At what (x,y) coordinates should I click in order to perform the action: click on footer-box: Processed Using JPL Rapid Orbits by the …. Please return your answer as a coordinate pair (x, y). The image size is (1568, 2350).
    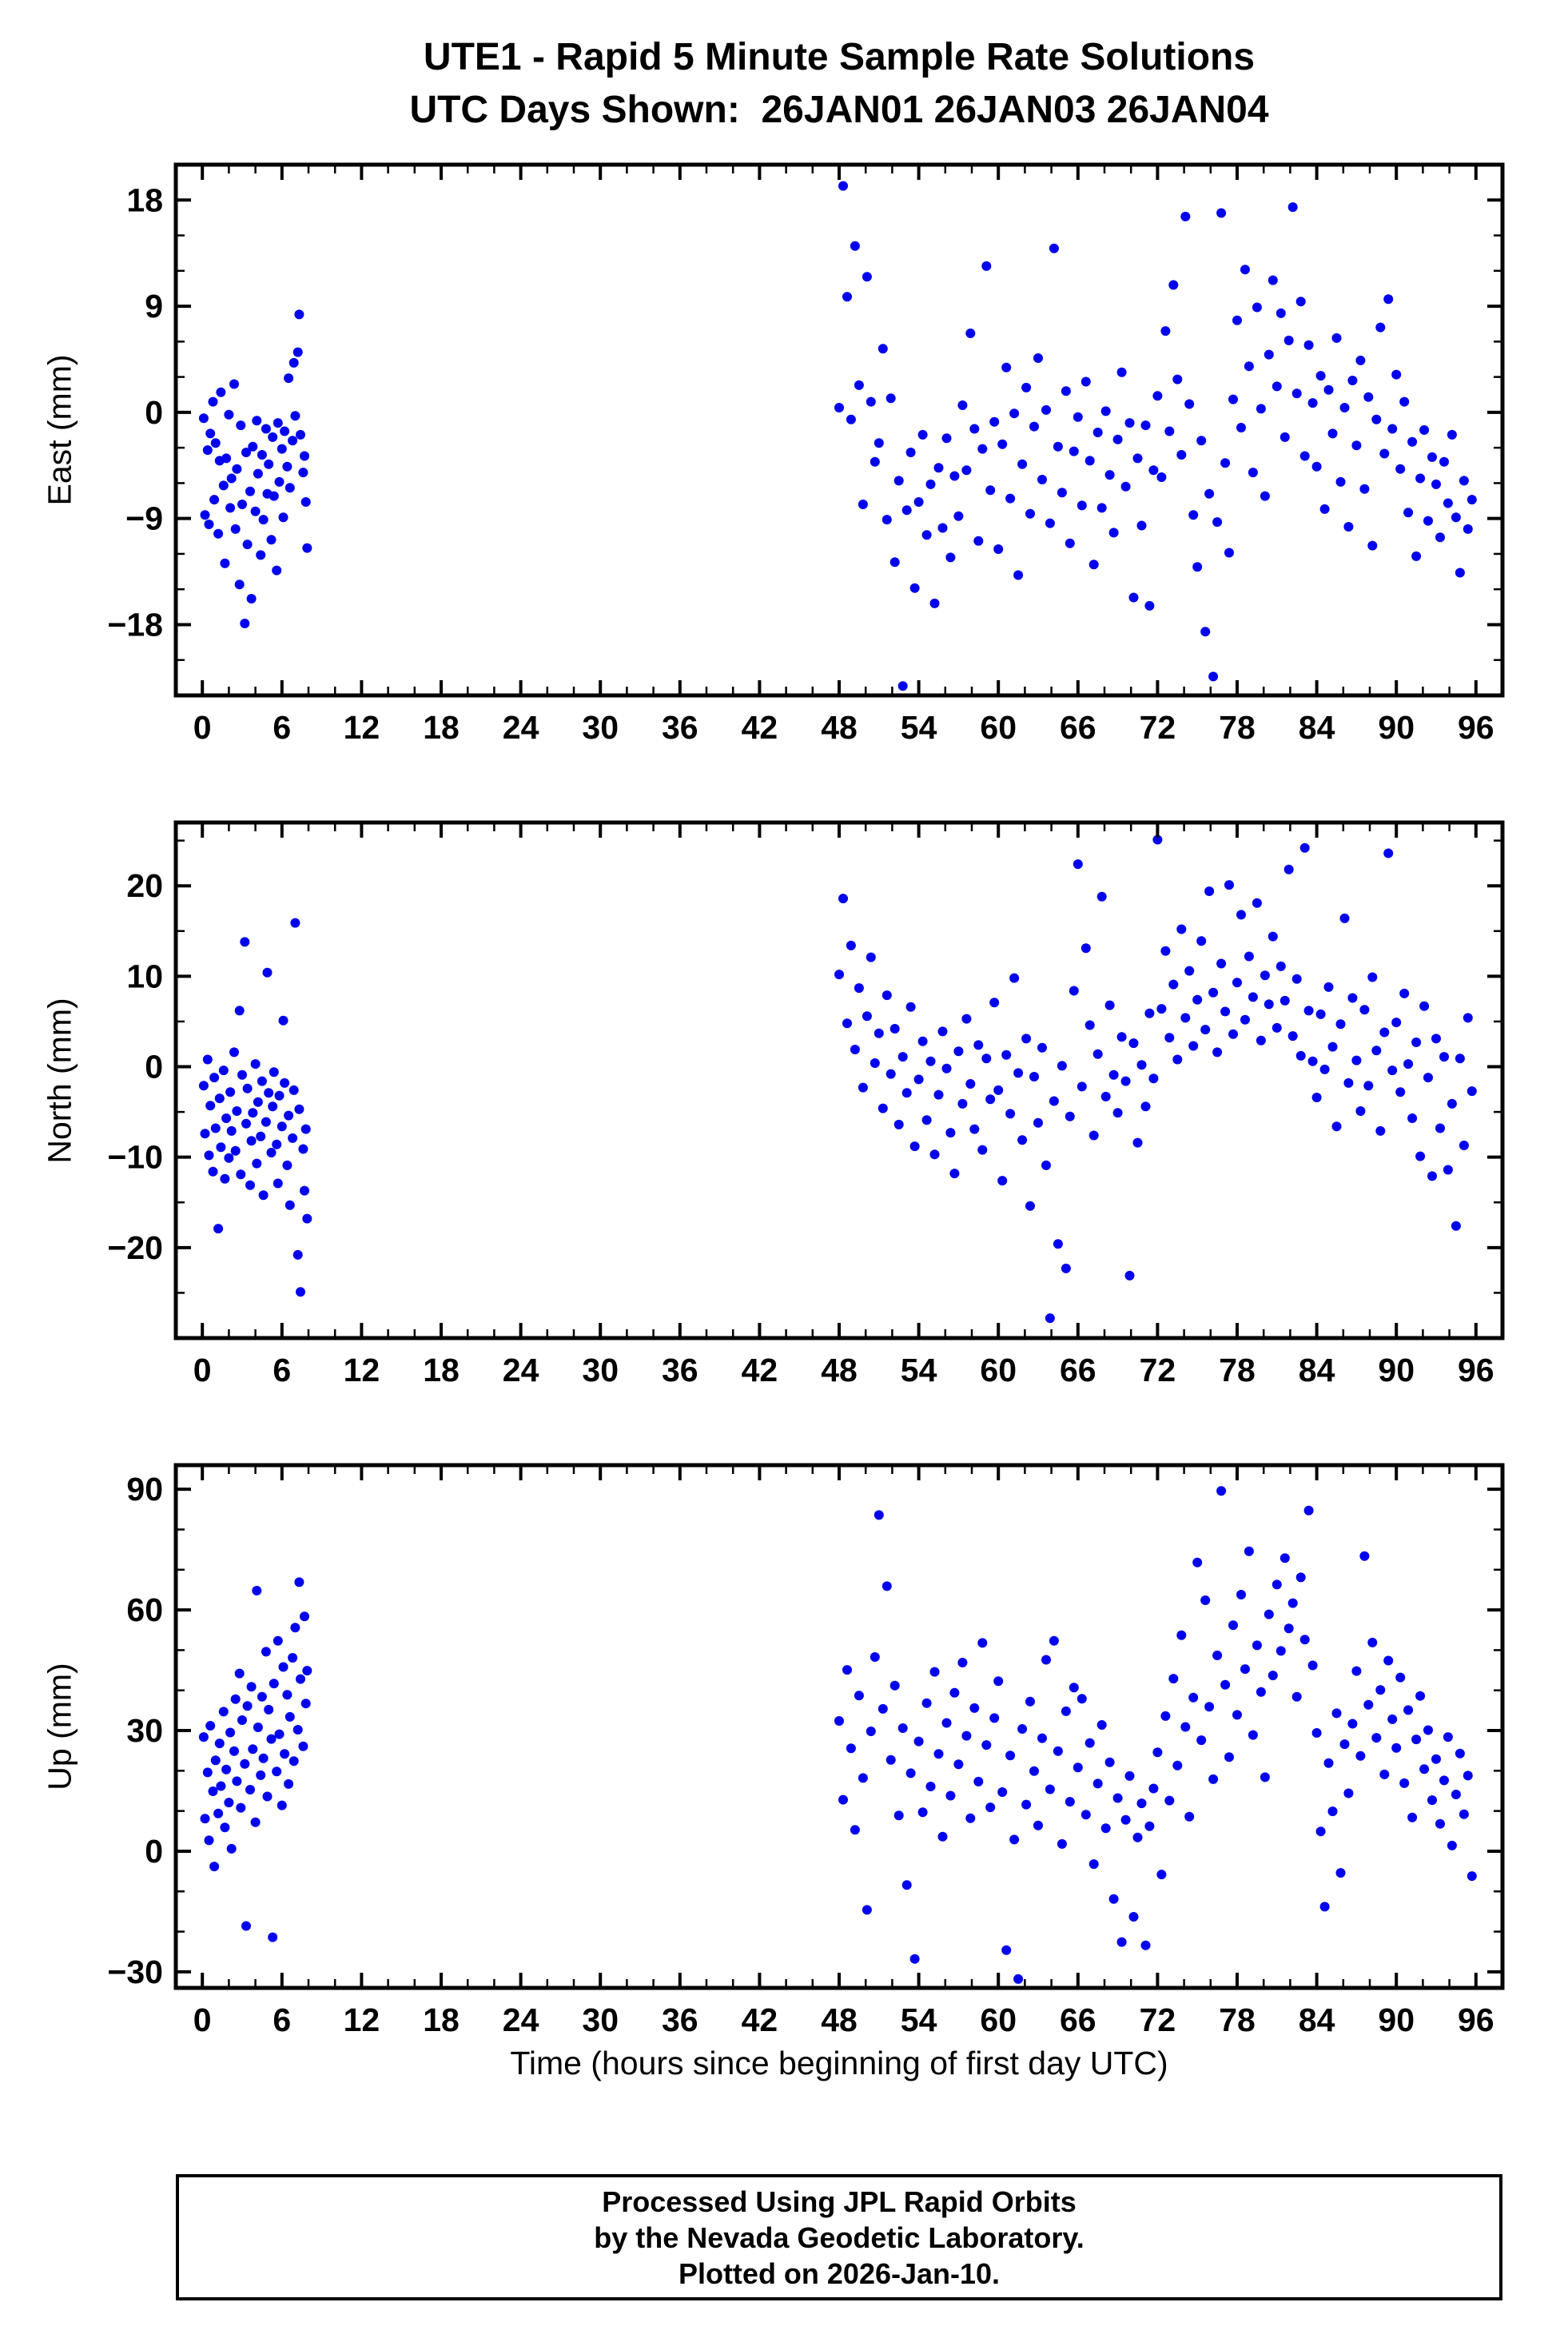
    Looking at the image, I should click on (839, 2237).